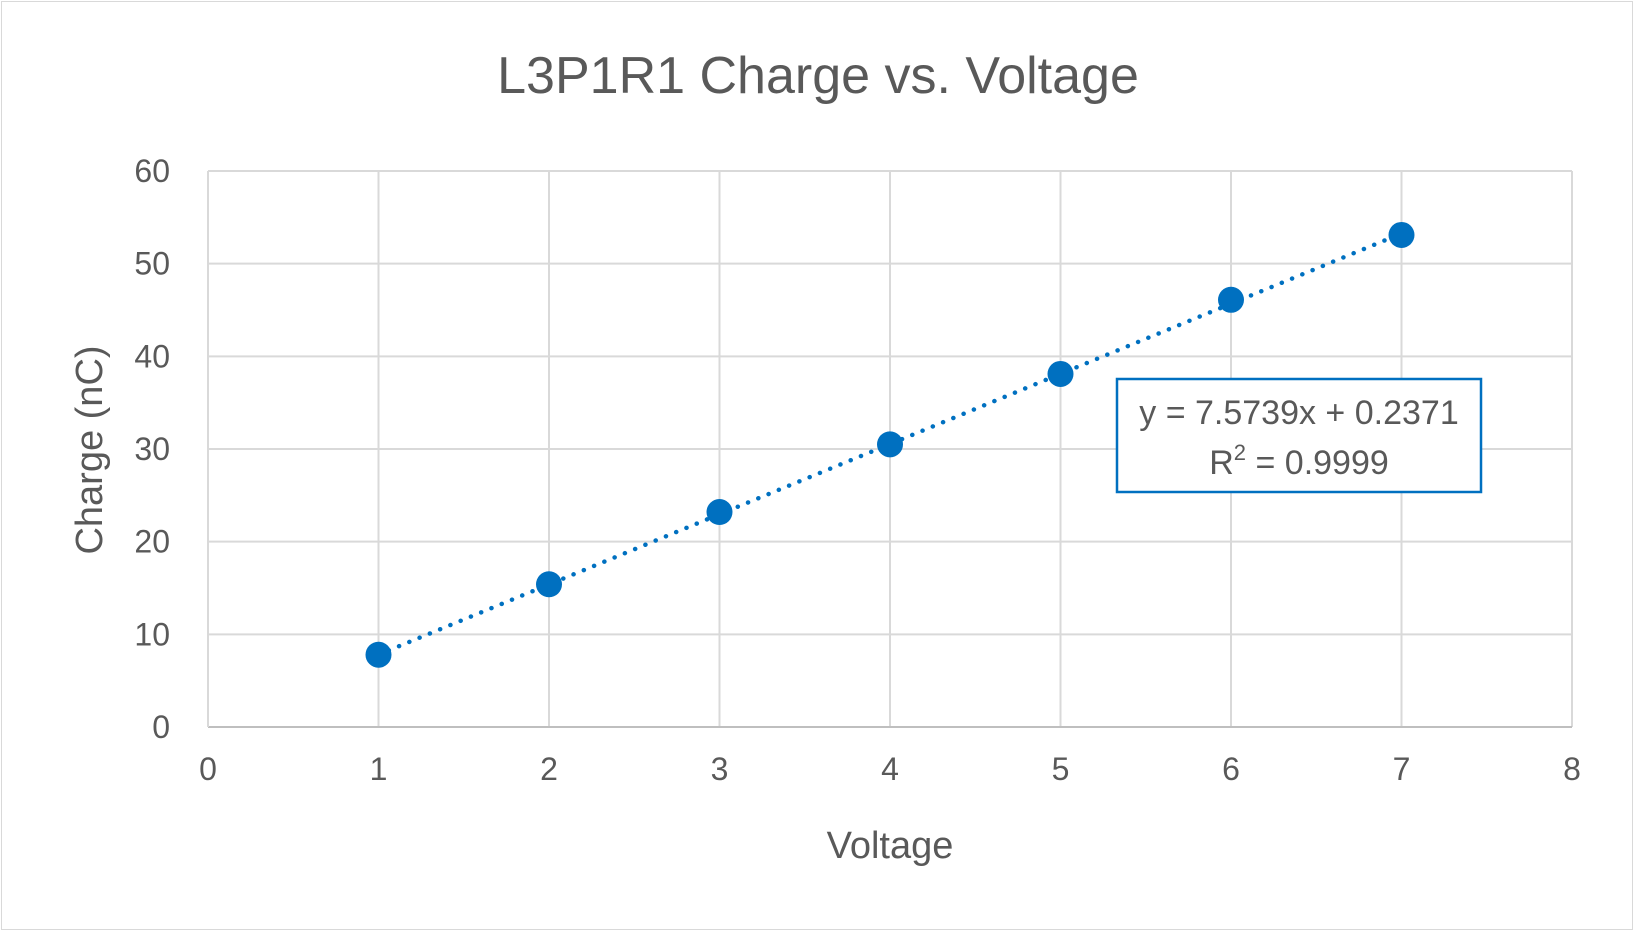 The height and width of the screenshot is (933, 1636). What do you see at coordinates (818, 76) in the screenshot?
I see `chart-title: L3P1R1 Charge vs. Voltage` at bounding box center [818, 76].